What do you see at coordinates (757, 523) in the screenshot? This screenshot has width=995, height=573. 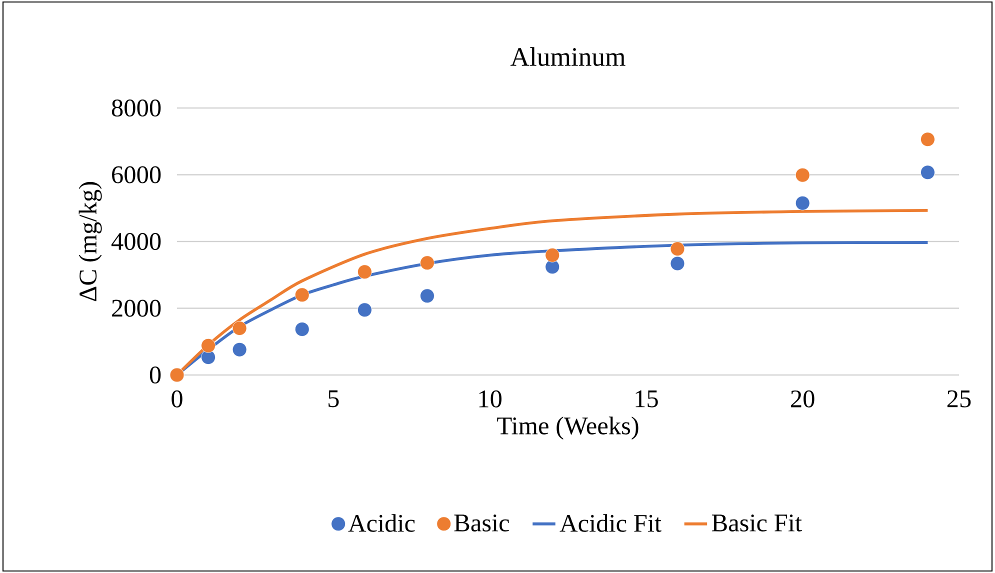 I see `legend-label: Basic Fit` at bounding box center [757, 523].